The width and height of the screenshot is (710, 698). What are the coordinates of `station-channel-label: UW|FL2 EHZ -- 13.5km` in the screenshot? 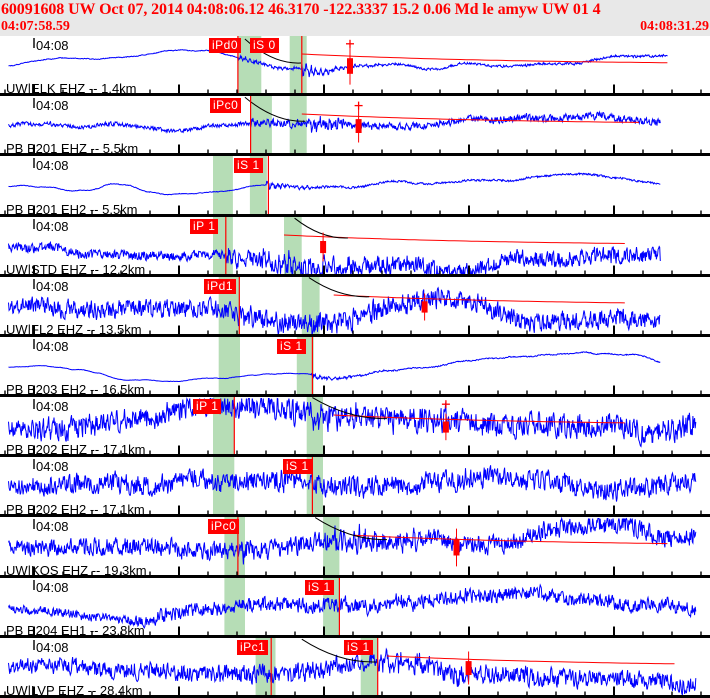 It's located at (74, 329).